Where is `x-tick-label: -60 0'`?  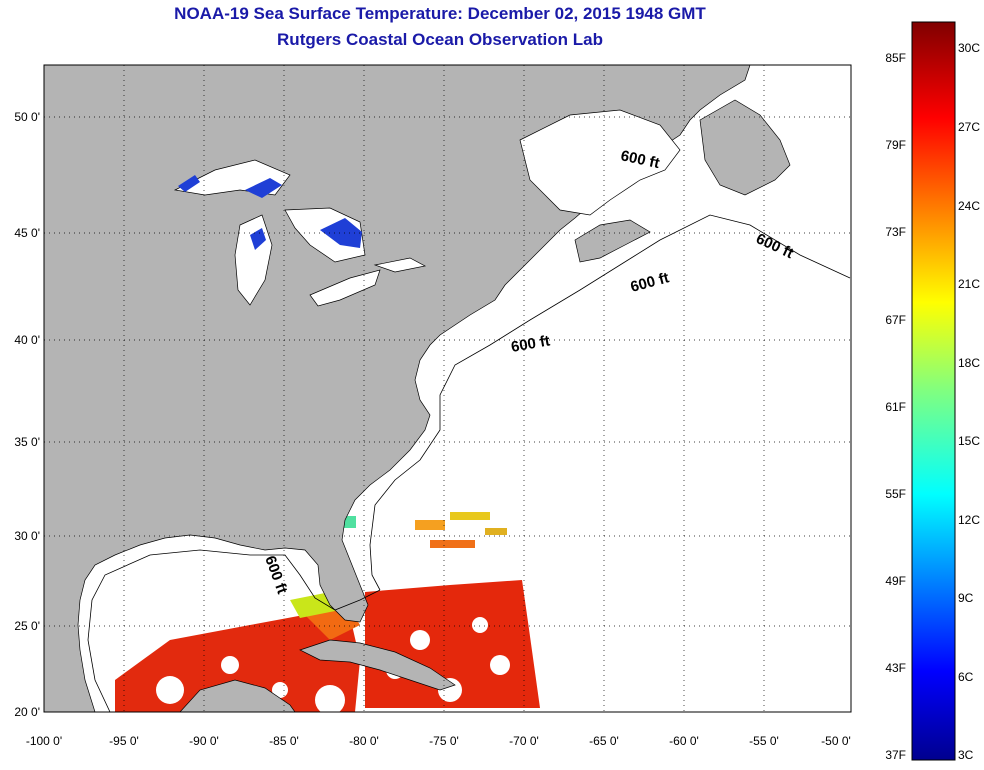
x-tick-label: -60 0' is located at coordinates (684, 741).